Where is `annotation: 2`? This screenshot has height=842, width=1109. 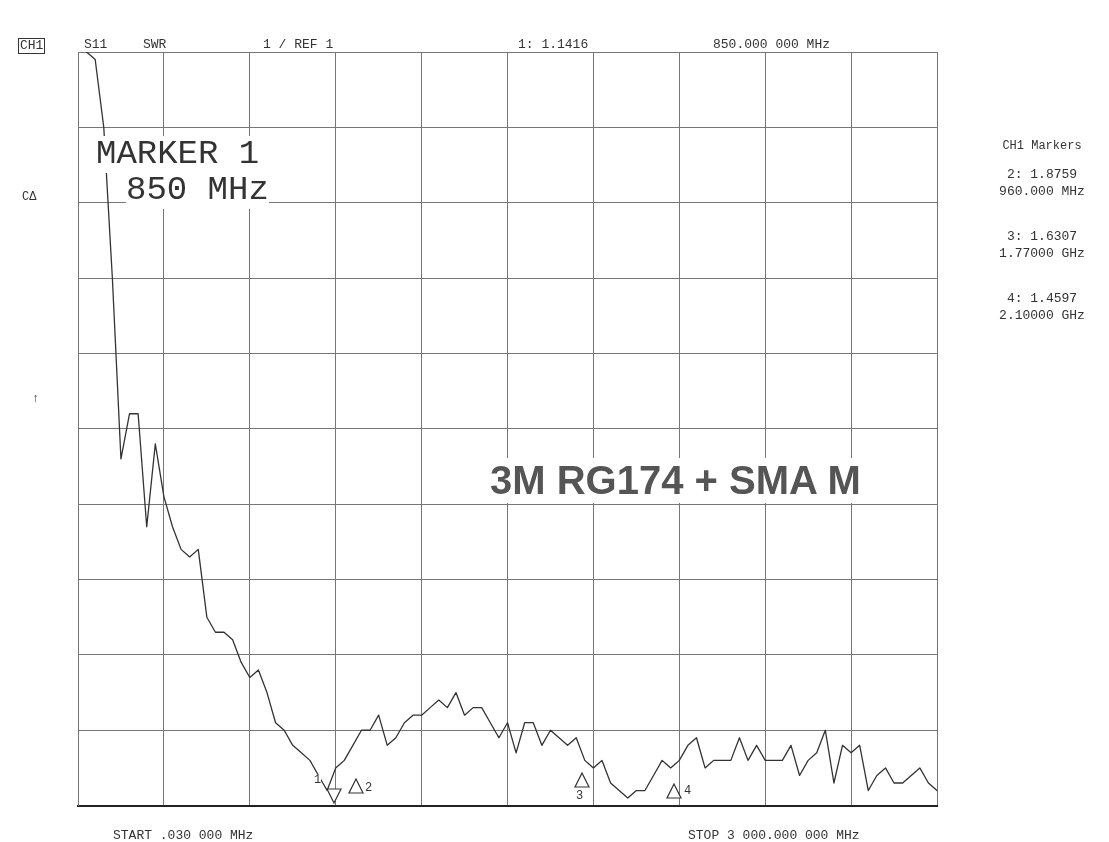 annotation: 2 is located at coordinates (369, 788).